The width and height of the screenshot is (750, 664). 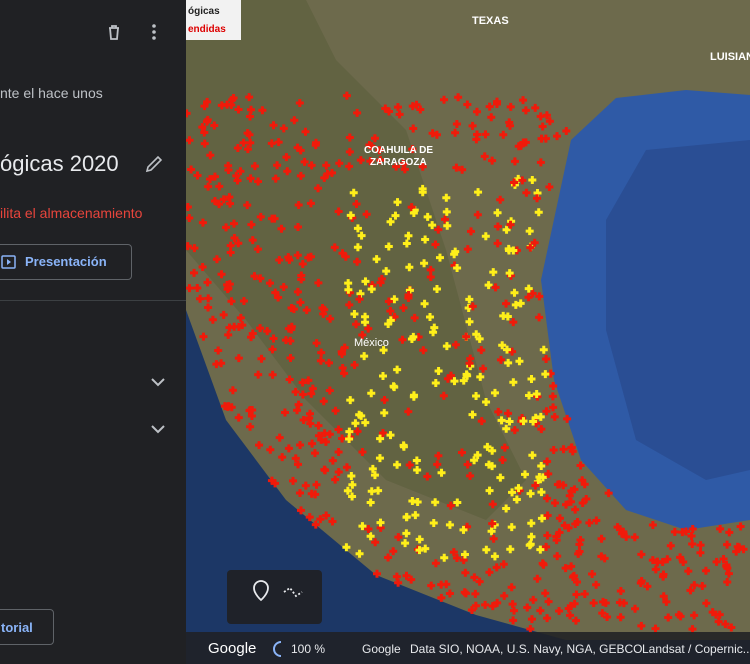 What do you see at coordinates (154, 164) in the screenshot?
I see `edit-icon` at bounding box center [154, 164].